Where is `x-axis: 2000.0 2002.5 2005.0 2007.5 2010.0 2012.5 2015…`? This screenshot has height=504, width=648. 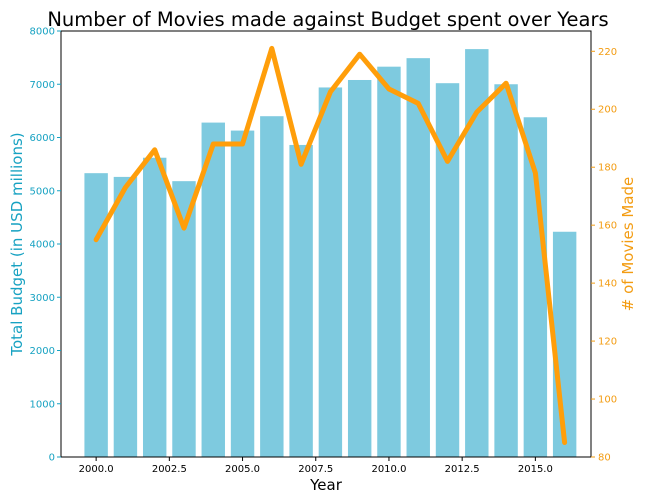
x-axis: 2000.0 2002.5 2005.0 2007.5 2010.0 2012.5 2015… is located at coordinates (316, 466).